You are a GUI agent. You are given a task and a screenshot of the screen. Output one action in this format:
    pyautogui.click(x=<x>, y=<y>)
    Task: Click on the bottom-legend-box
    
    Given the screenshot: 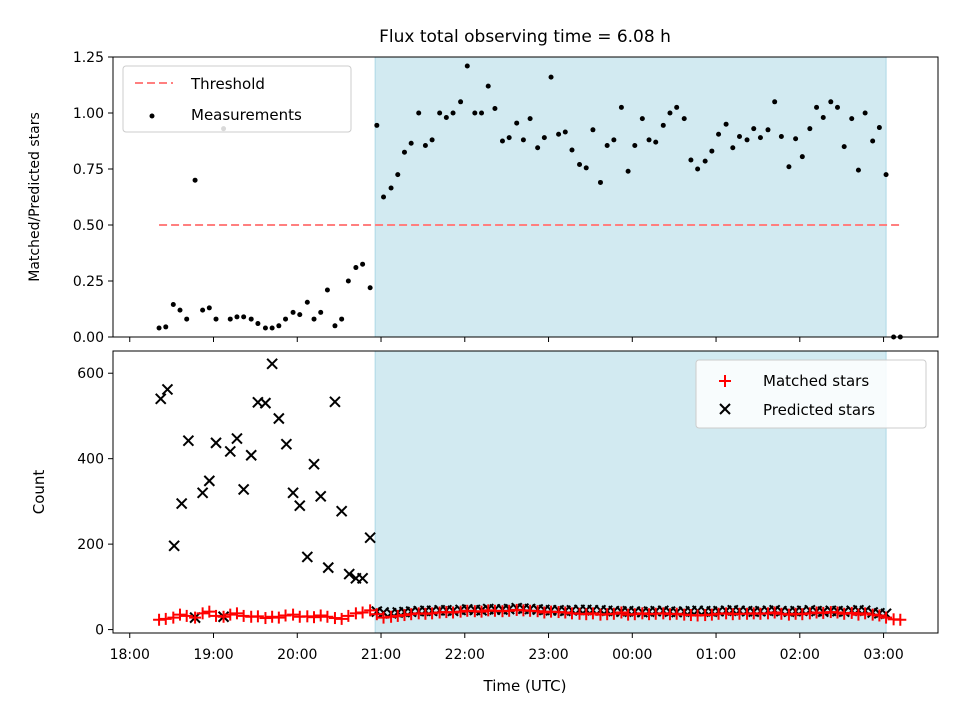 What is the action you would take?
    pyautogui.click(x=811, y=394)
    